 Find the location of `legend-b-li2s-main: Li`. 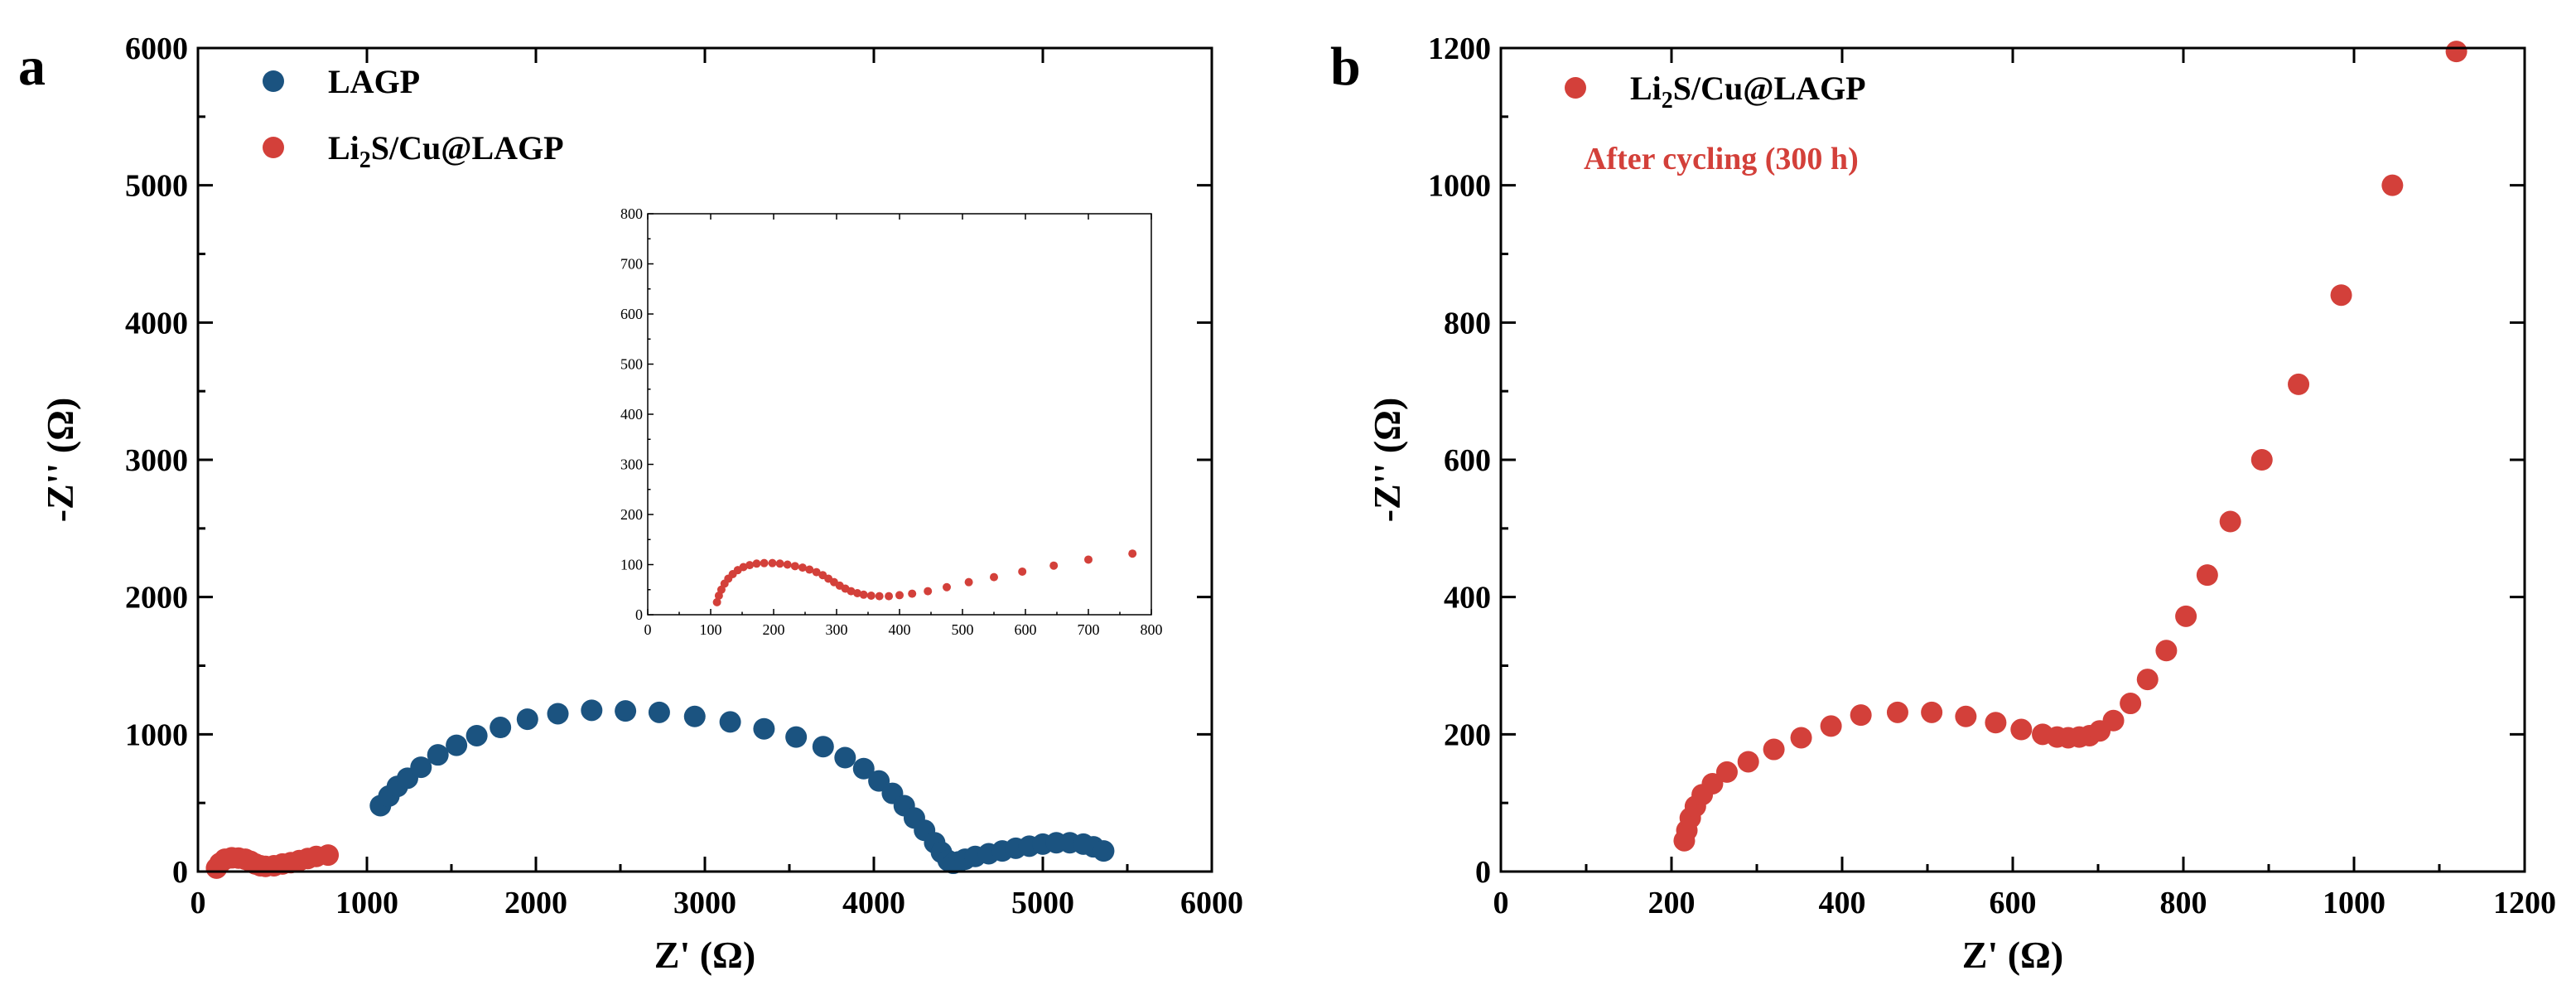

legend-b-li2s-main: Li is located at coordinates (1646, 88).